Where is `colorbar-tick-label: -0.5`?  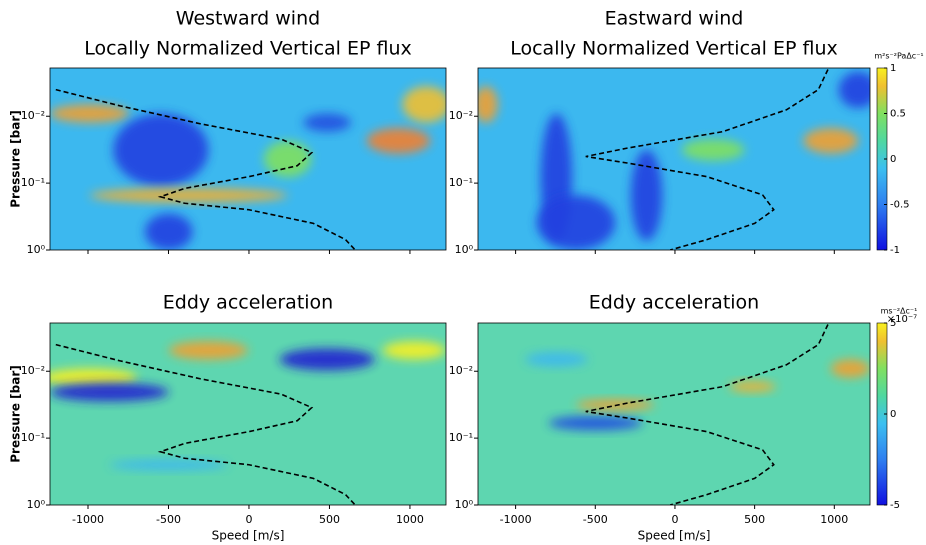
colorbar-tick-label: -0.5 is located at coordinates (900, 205).